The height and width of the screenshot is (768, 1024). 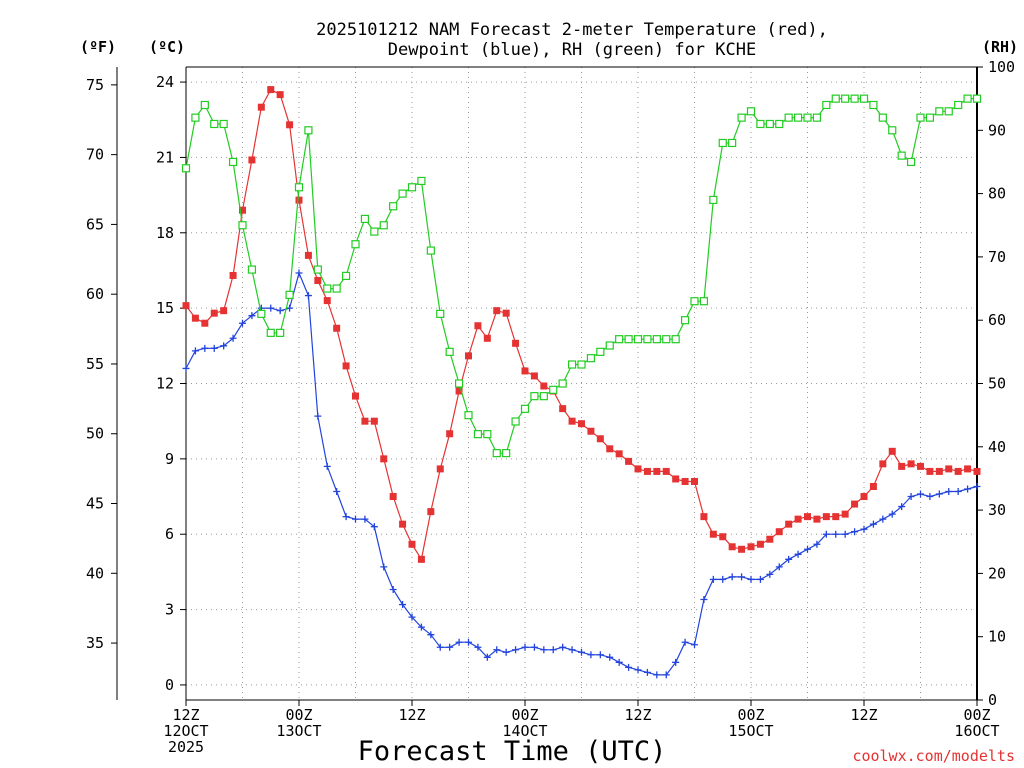 What do you see at coordinates (165, 384) in the screenshot?
I see `celsius-tick-label: 12` at bounding box center [165, 384].